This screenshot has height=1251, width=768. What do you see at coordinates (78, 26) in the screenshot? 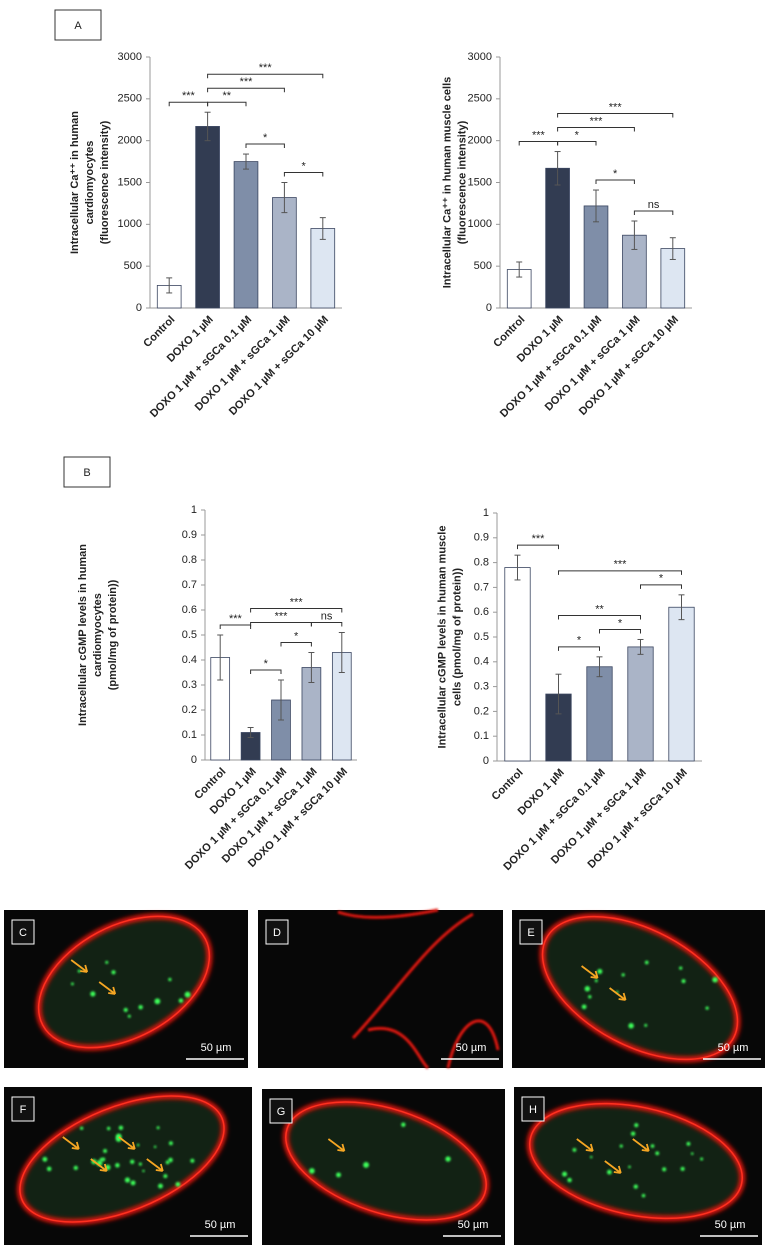
I see `panel-label: A` at bounding box center [78, 26].